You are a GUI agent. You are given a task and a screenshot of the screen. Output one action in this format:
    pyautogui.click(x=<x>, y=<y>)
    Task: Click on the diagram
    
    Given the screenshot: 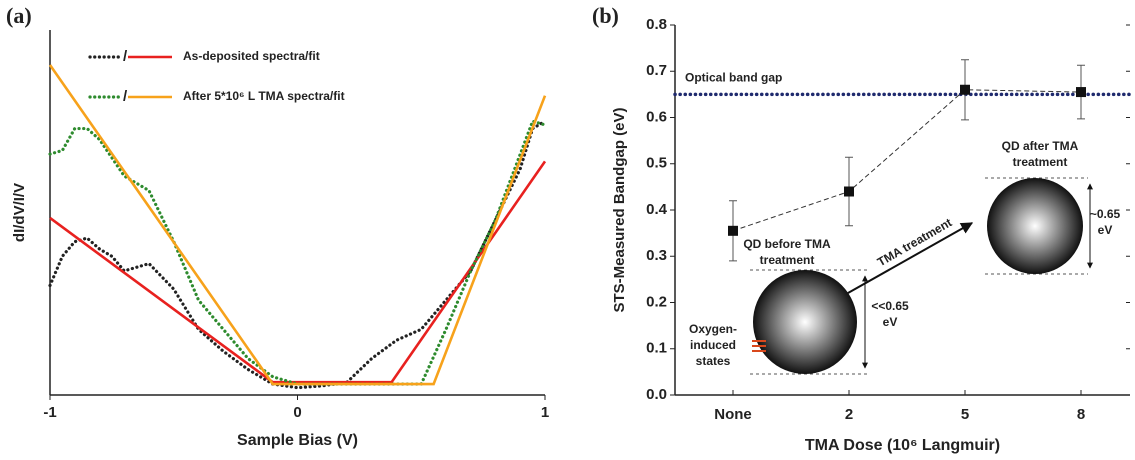 What is the action you would take?
    pyautogui.click(x=921, y=276)
    